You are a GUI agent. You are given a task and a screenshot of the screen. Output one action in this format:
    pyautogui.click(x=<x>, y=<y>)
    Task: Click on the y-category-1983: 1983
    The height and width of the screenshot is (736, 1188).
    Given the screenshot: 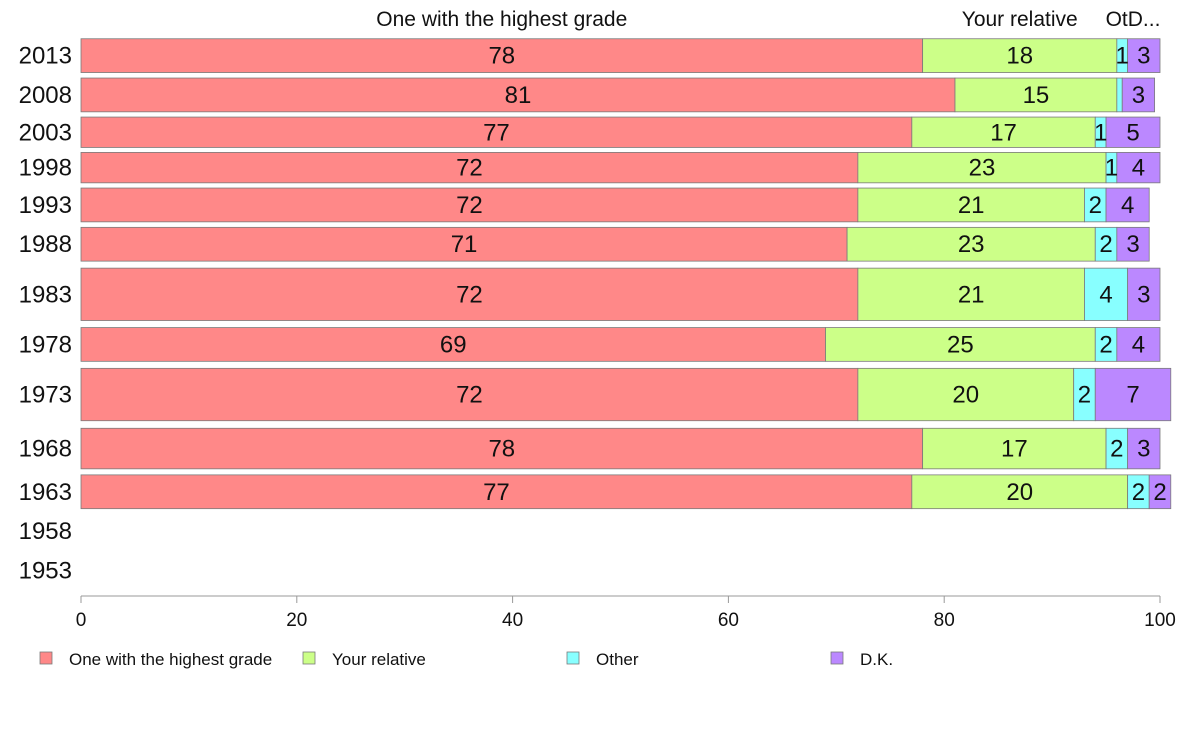 What is the action you would take?
    pyautogui.click(x=45, y=294)
    